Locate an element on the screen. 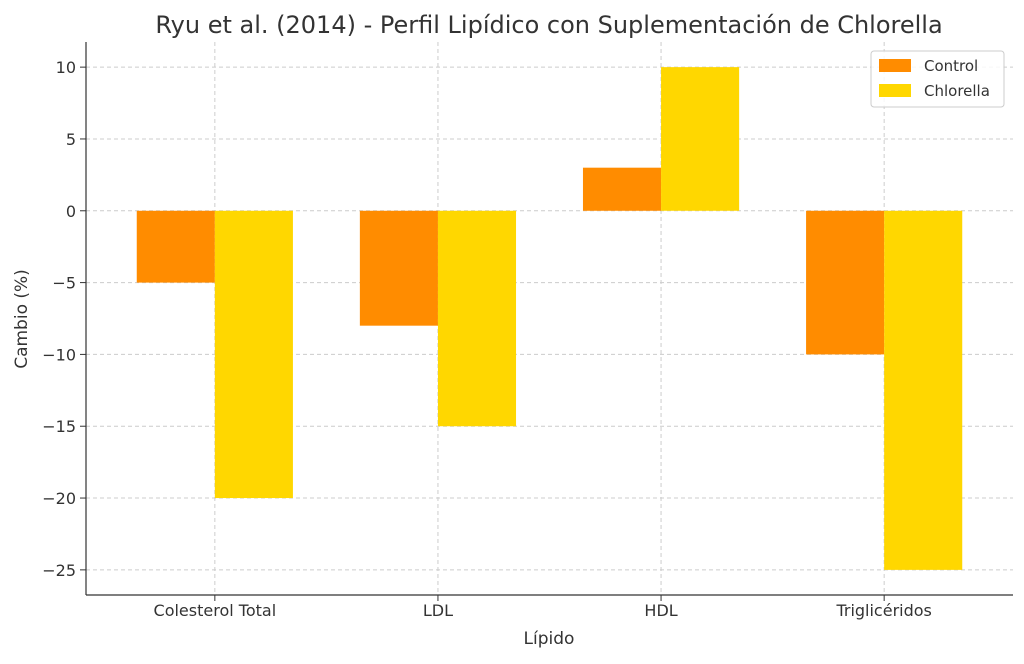 The height and width of the screenshot is (664, 1024). y-tick-labels: 10 5 0 −5 −10 −15 −20 −25 is located at coordinates (59, 319).